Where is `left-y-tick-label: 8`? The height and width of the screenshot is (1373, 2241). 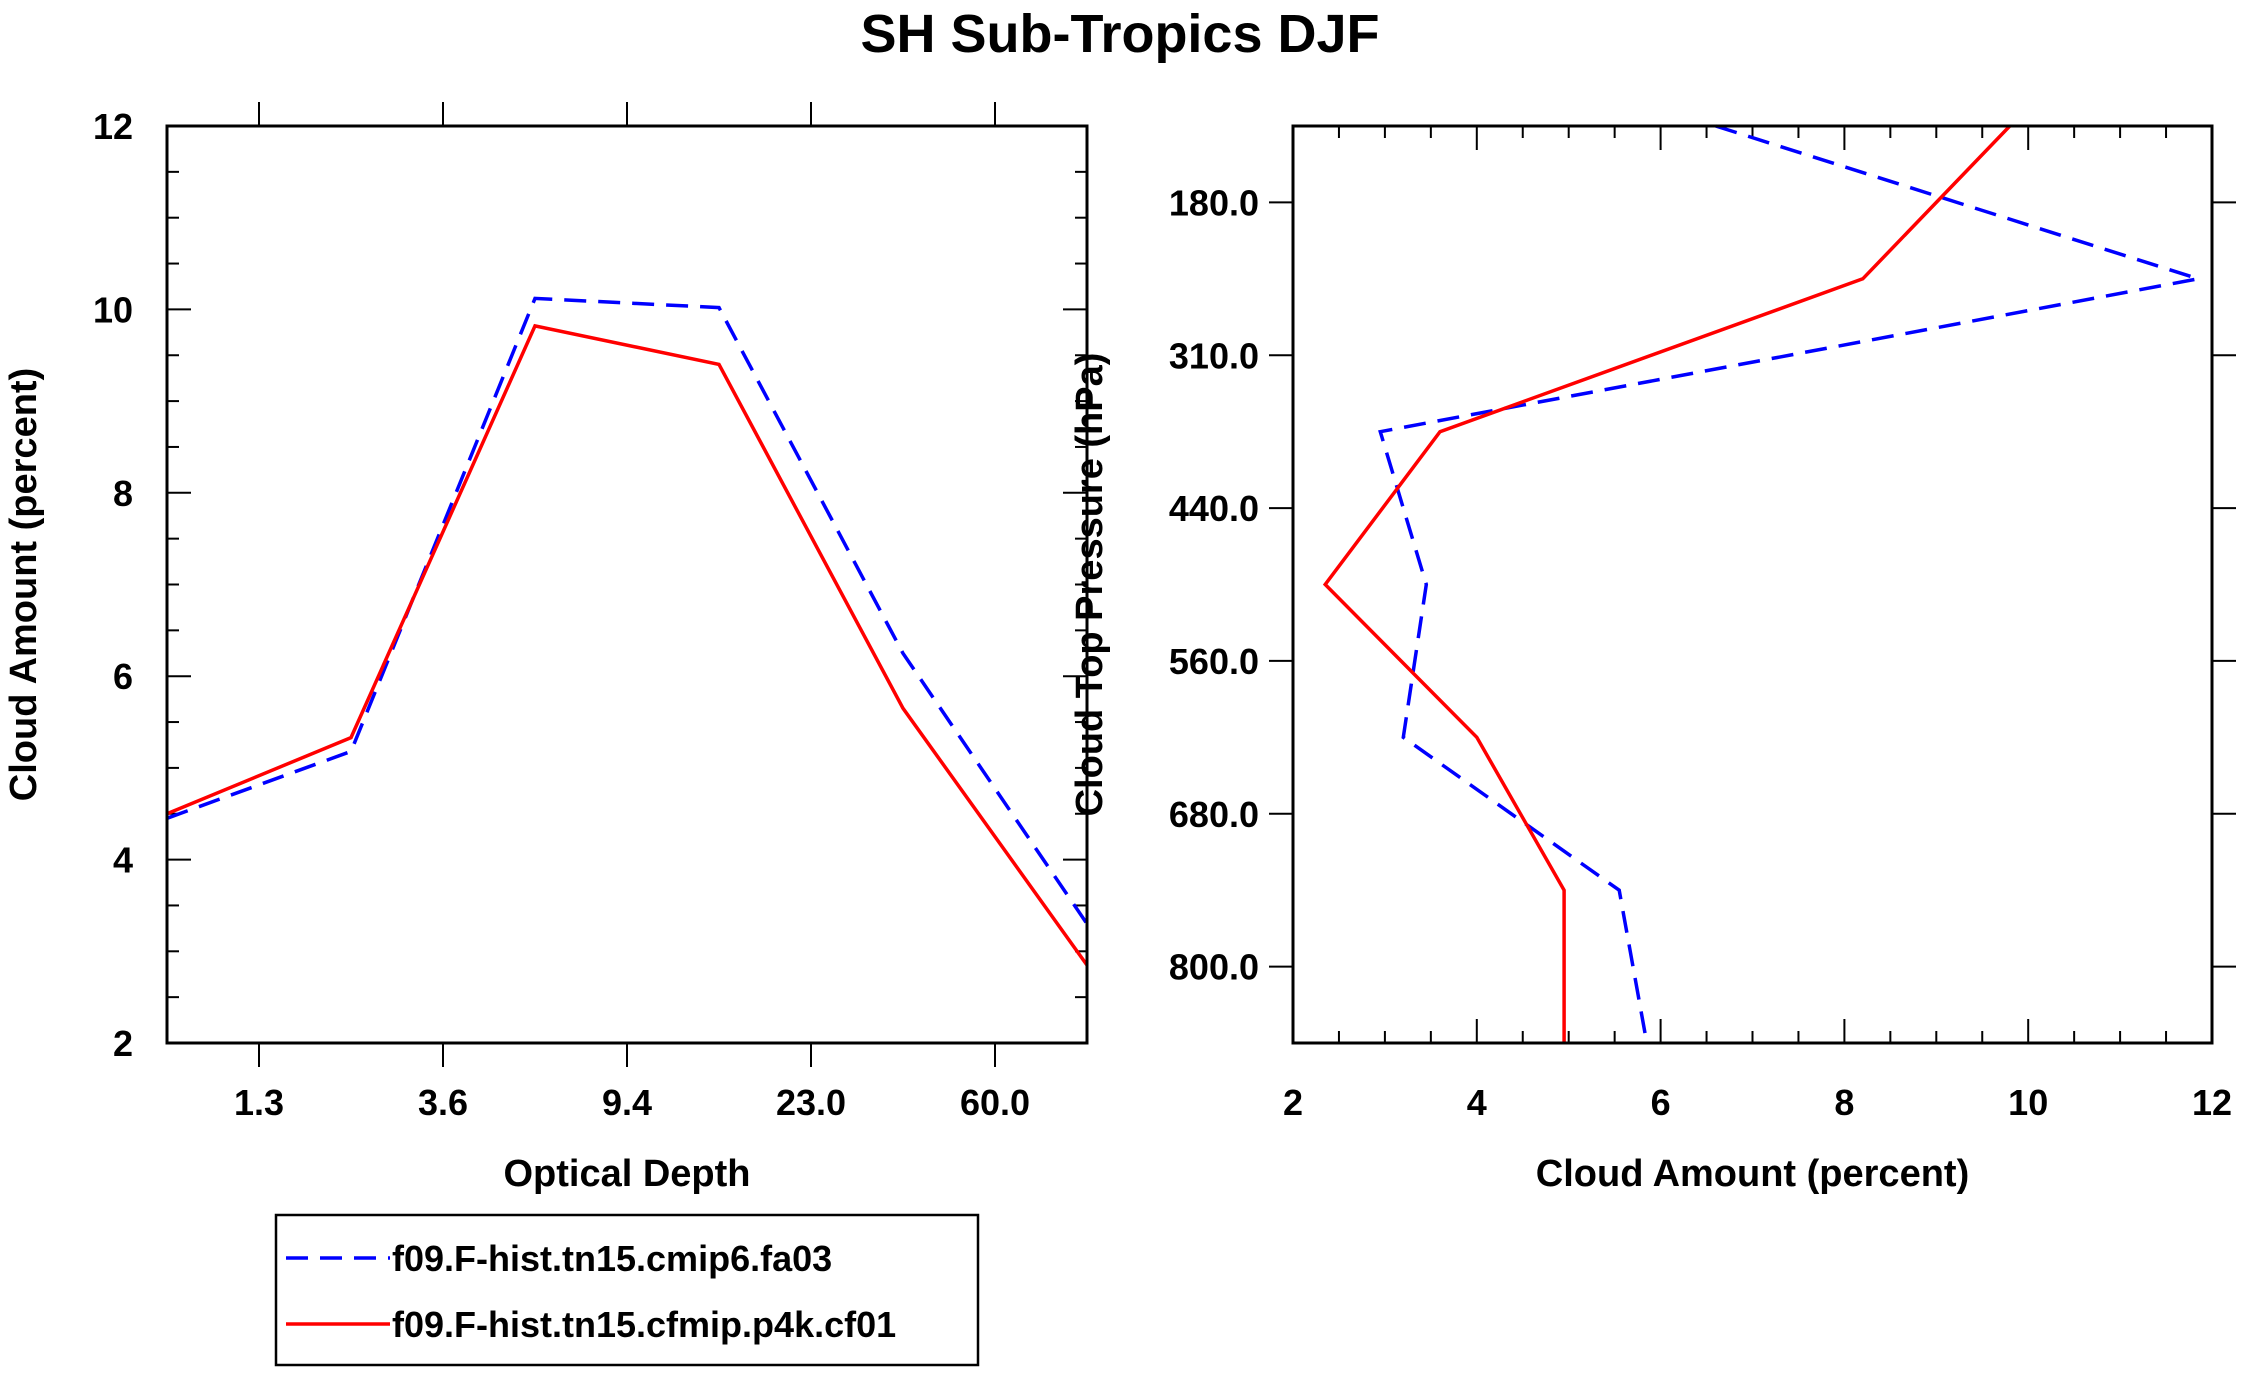
left-y-tick-label: 8 is located at coordinates (123, 493).